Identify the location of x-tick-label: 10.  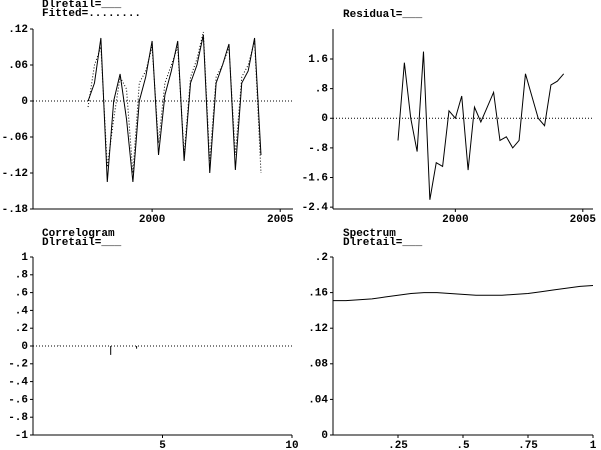
(291, 445).